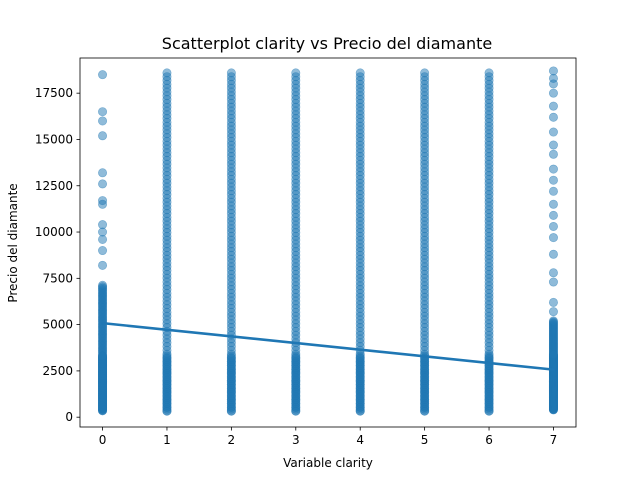 This screenshot has width=640, height=480. What do you see at coordinates (296, 440) in the screenshot?
I see `x-tick-label: 3` at bounding box center [296, 440].